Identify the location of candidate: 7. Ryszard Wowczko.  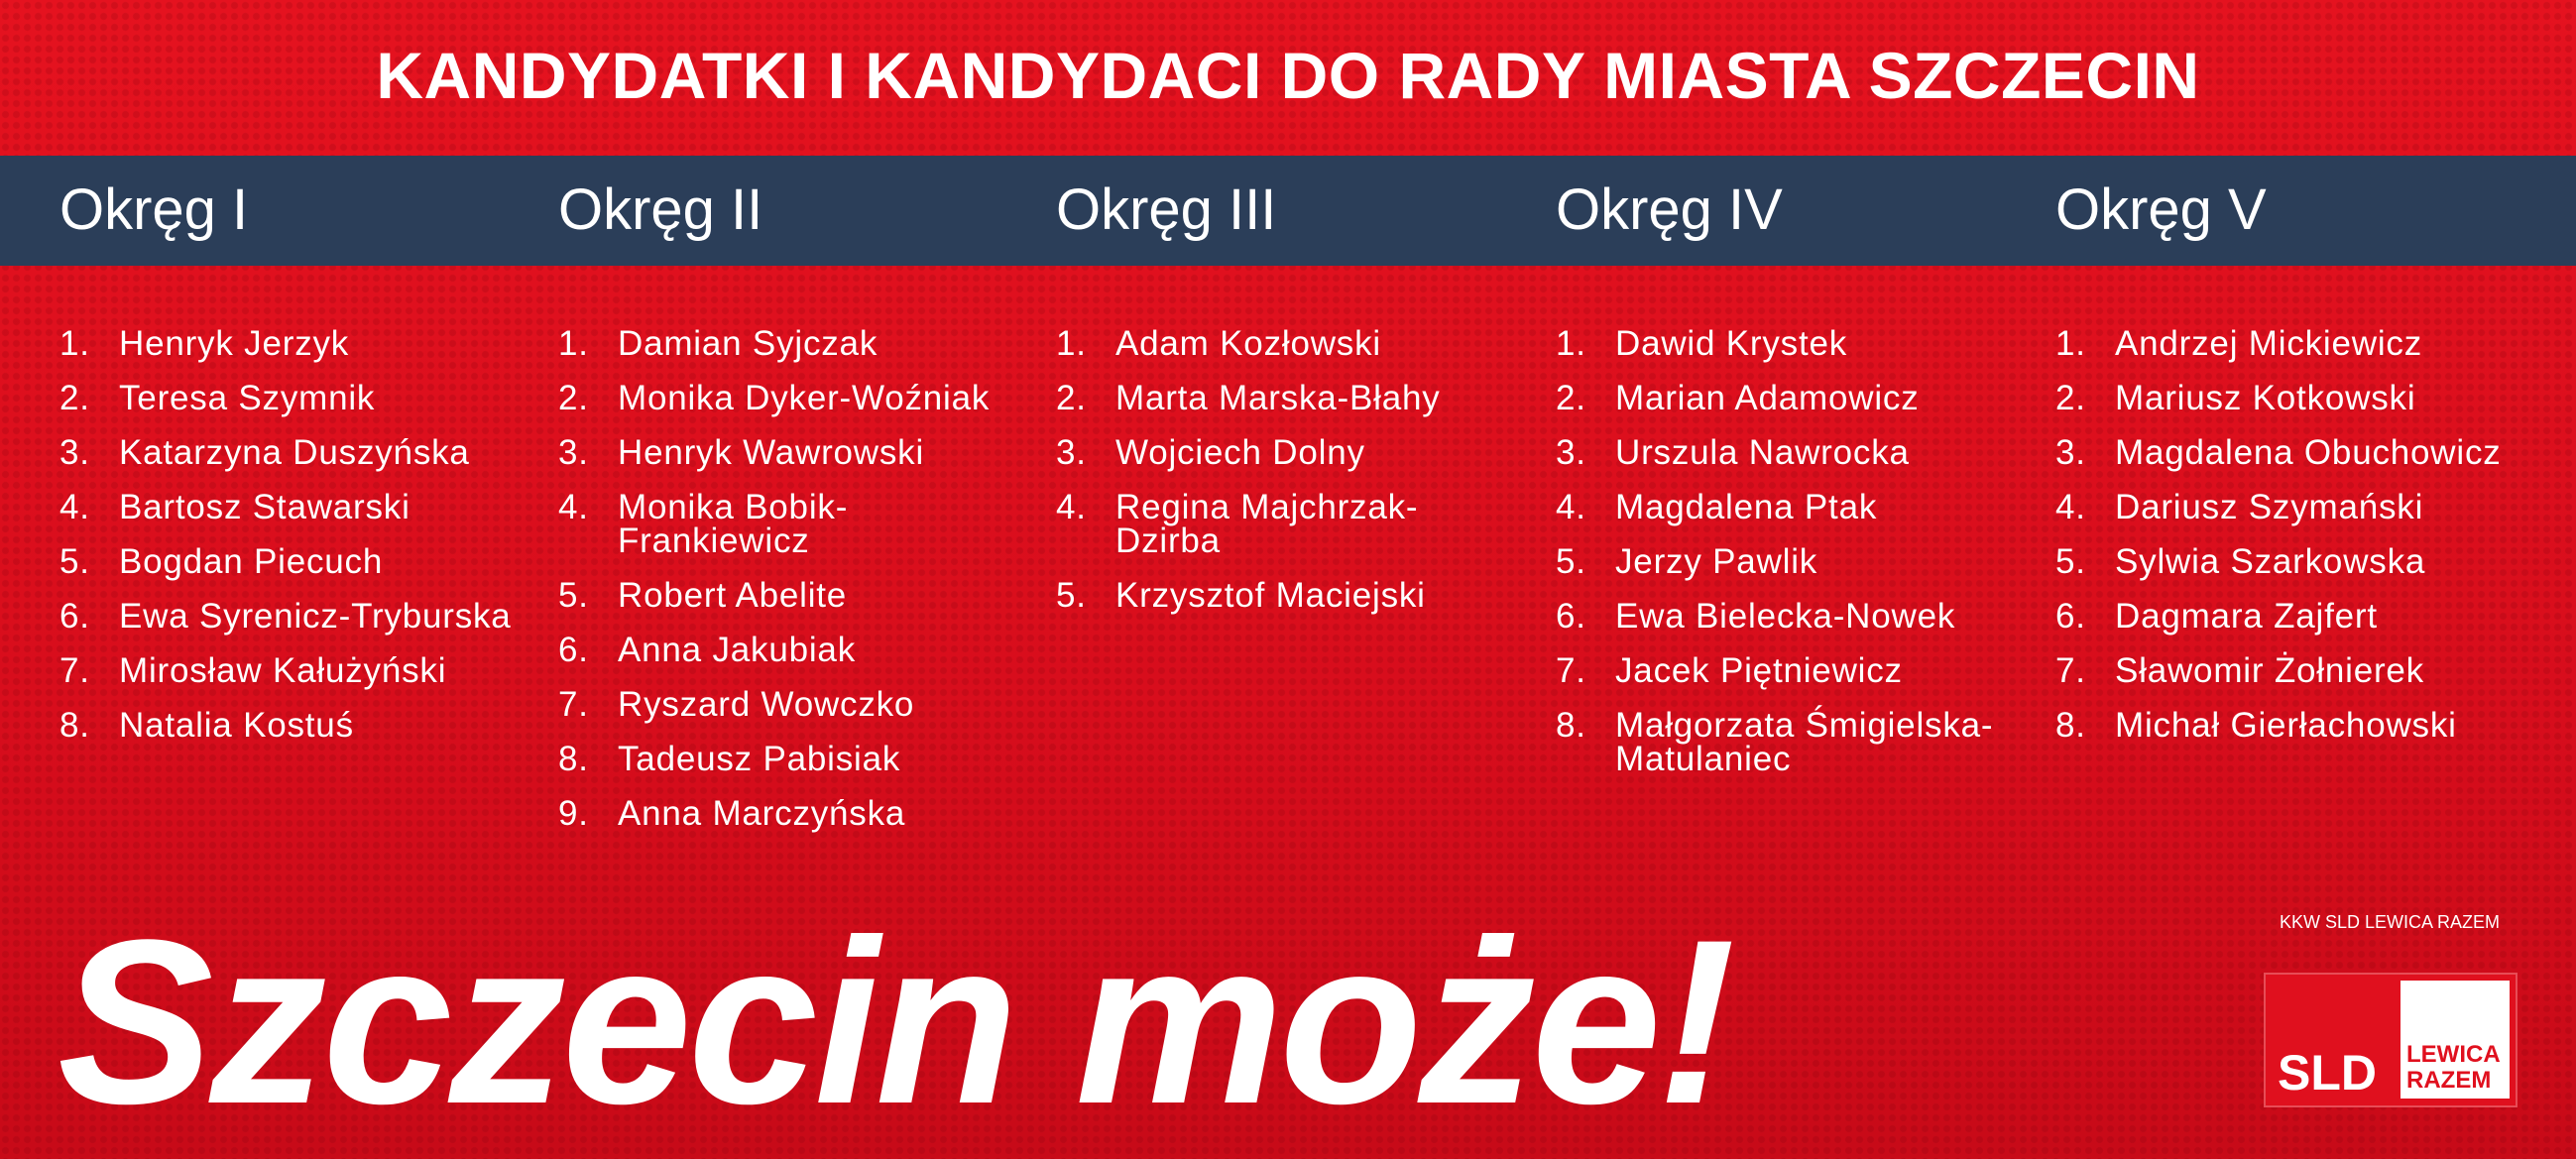
(796, 704).